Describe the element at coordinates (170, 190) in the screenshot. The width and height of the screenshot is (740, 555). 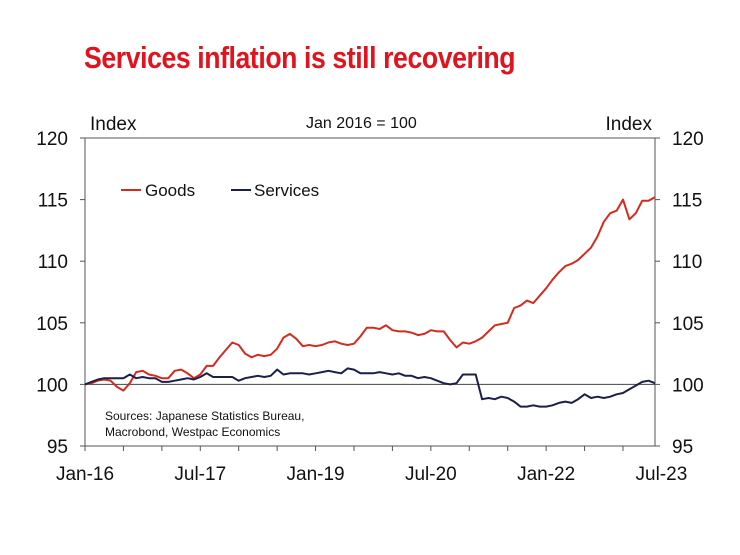
I see `legend-goods-label: Goods` at that location.